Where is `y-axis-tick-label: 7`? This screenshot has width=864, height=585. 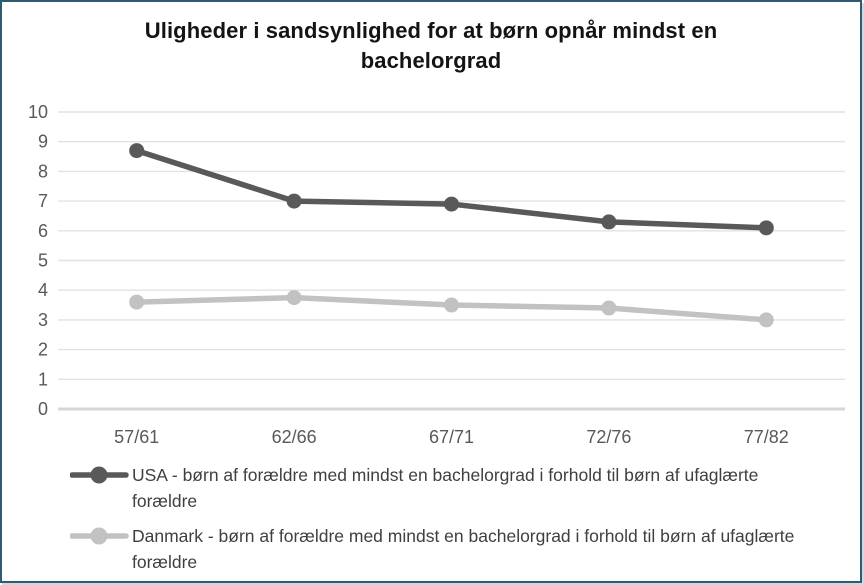
y-axis-tick-label: 7 is located at coordinates (43, 201).